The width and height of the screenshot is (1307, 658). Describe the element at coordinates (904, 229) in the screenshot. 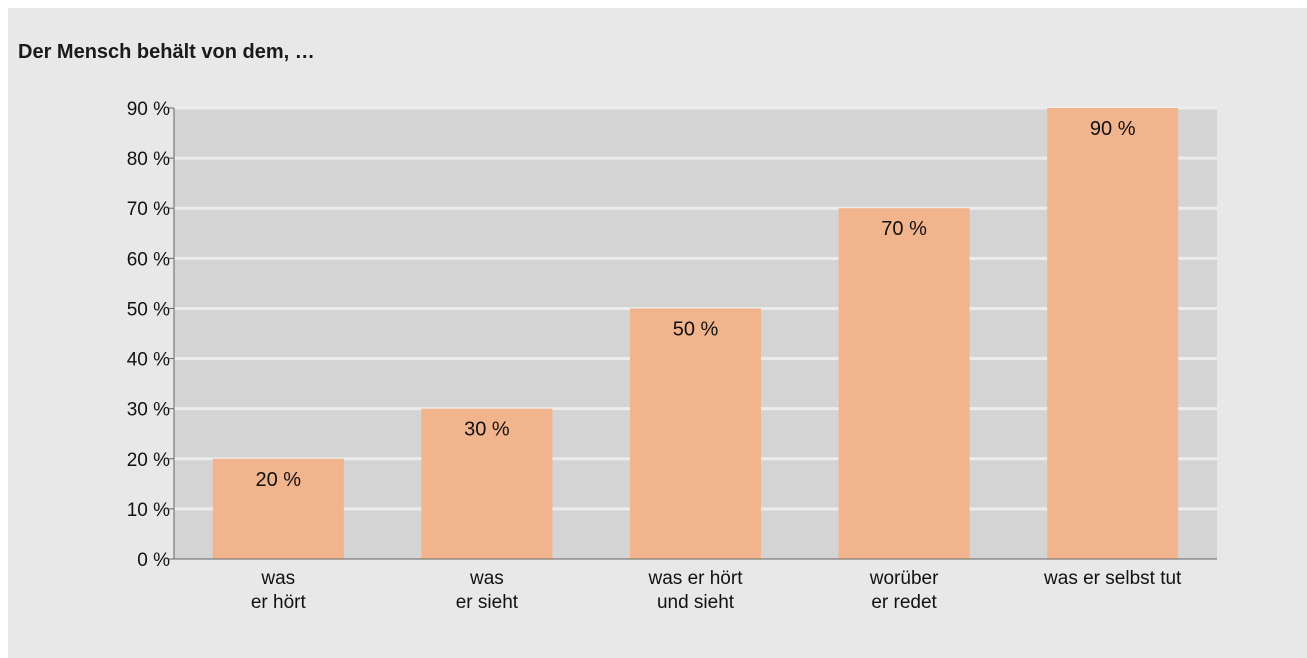

I see `data-label: 70 %` at that location.